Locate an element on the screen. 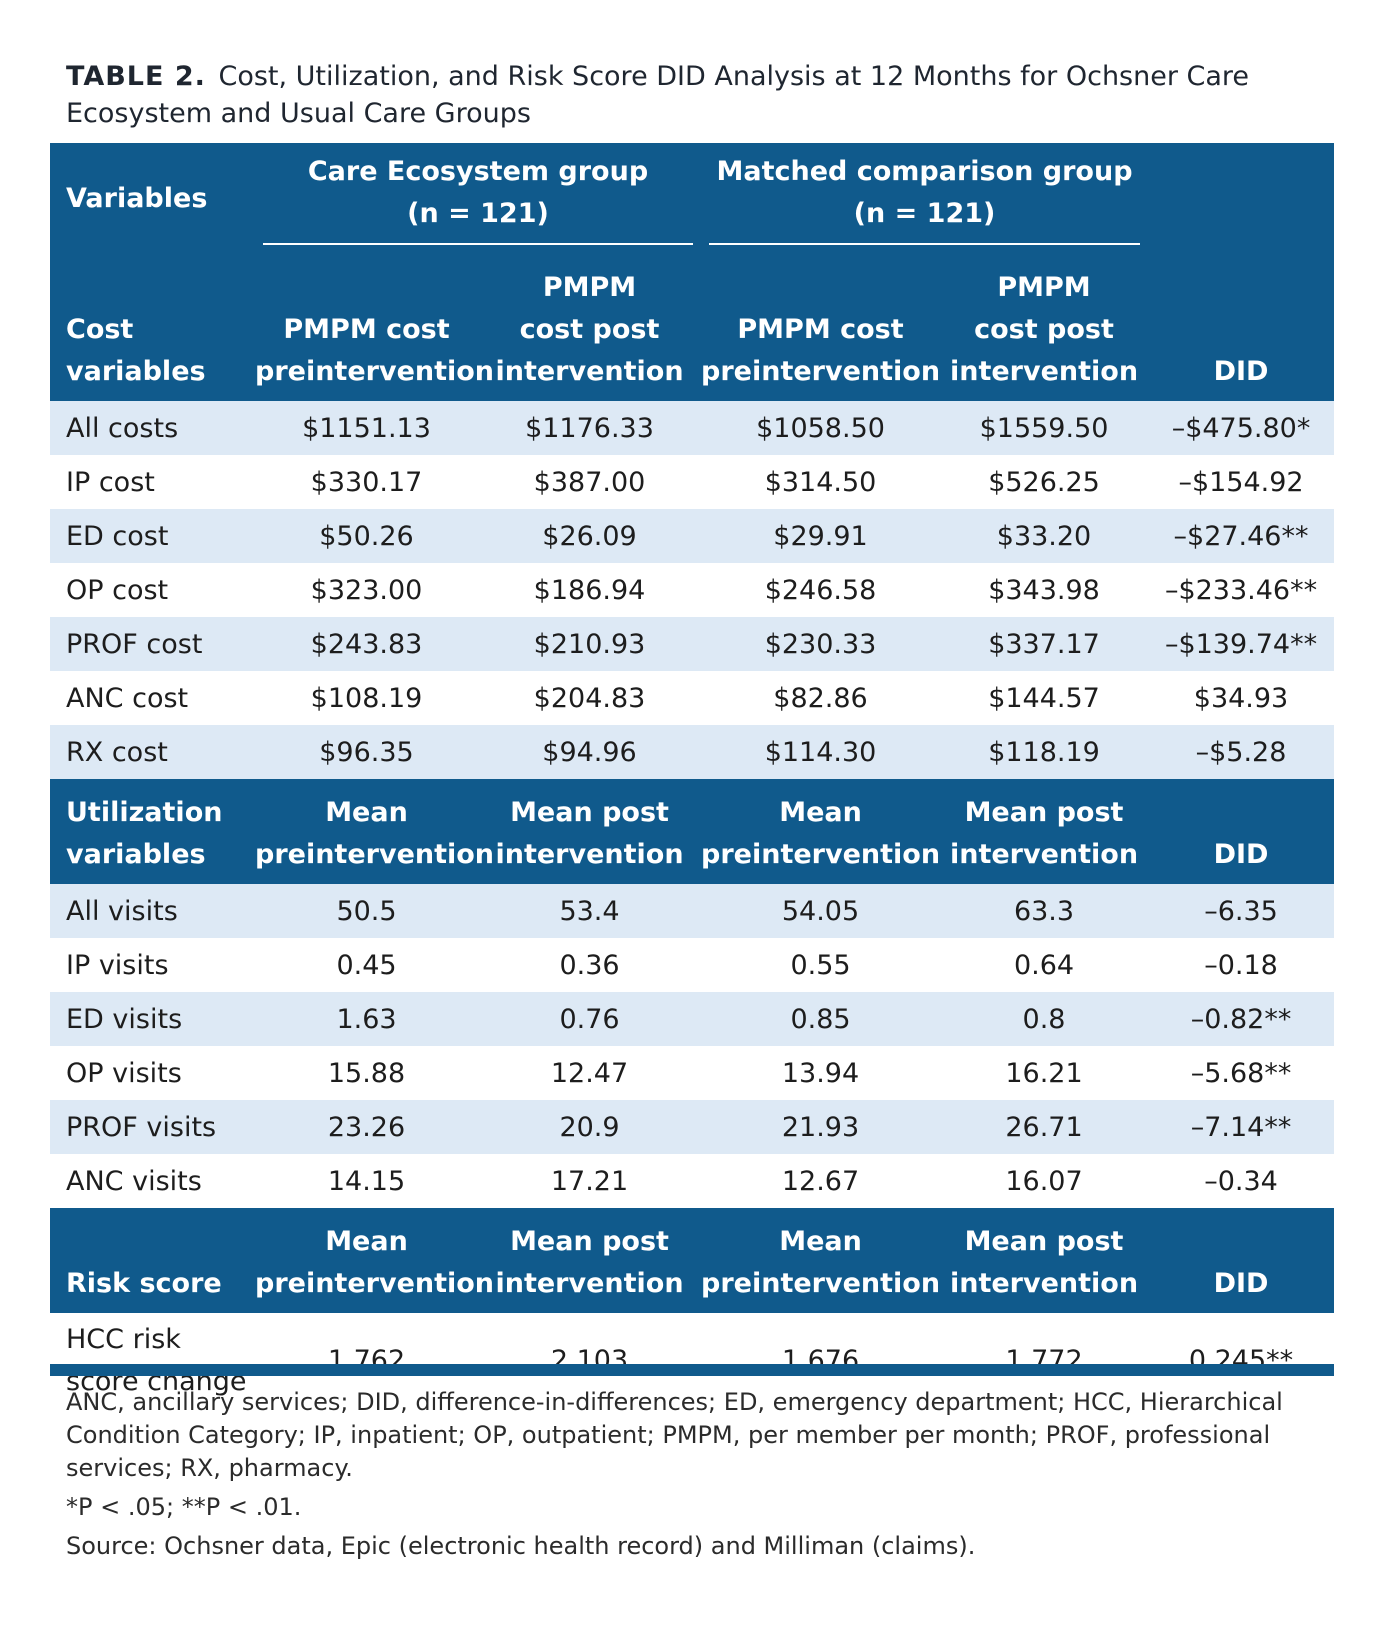  cell: 13.94 is located at coordinates (821, 1073).